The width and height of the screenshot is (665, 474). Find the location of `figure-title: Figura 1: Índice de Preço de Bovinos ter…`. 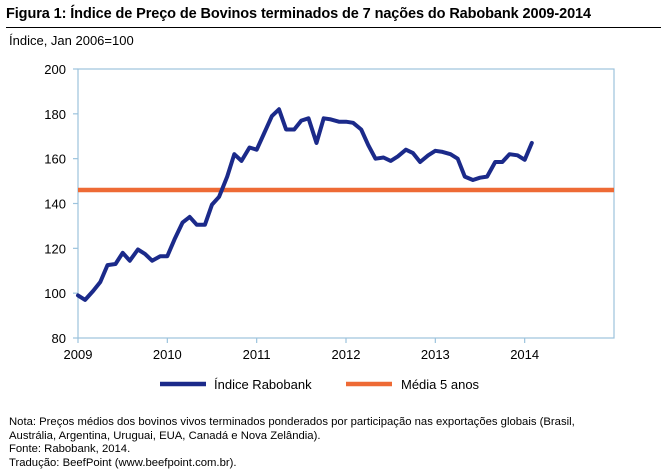

figure-title: Figura 1: Índice de Preço de Bovinos ter… is located at coordinates (298, 14).